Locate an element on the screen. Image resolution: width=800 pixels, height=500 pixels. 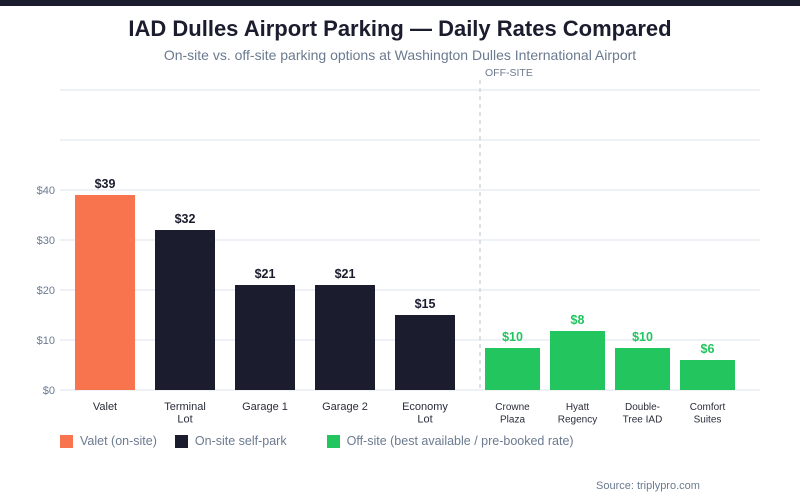
bar-terminal-lot is located at coordinates (185, 310).